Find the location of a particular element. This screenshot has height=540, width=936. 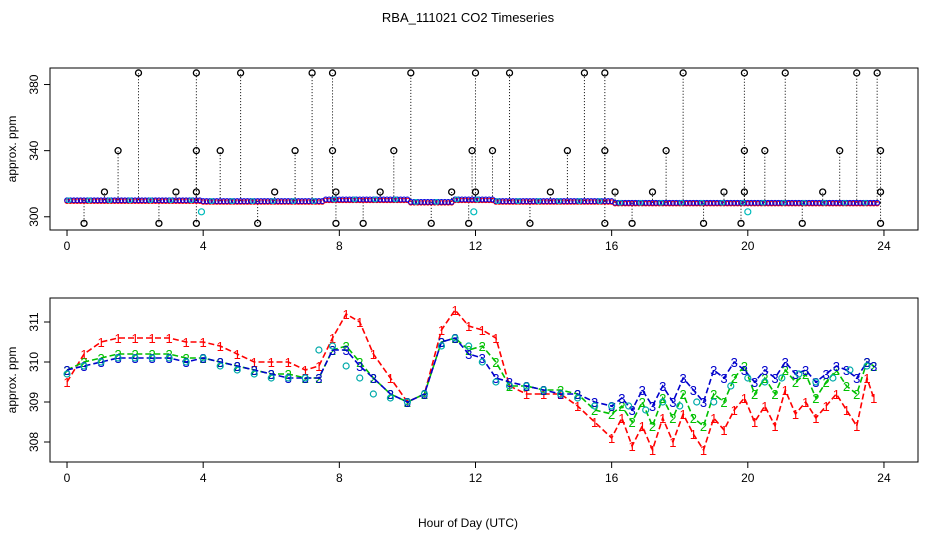

top-y-tick-label: 300 is located at coordinates (34, 216).